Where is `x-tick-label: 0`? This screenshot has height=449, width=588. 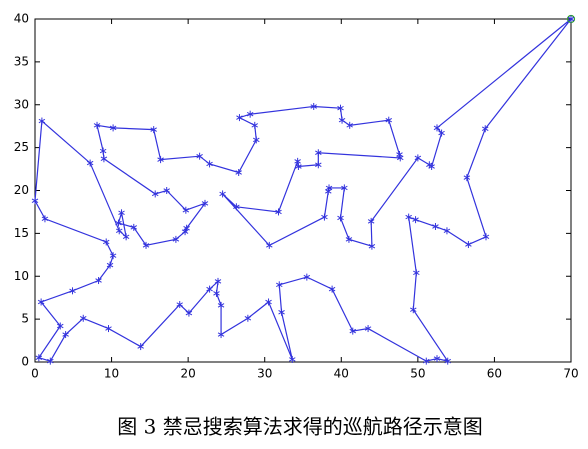 x-tick-label: 0 is located at coordinates (35, 374).